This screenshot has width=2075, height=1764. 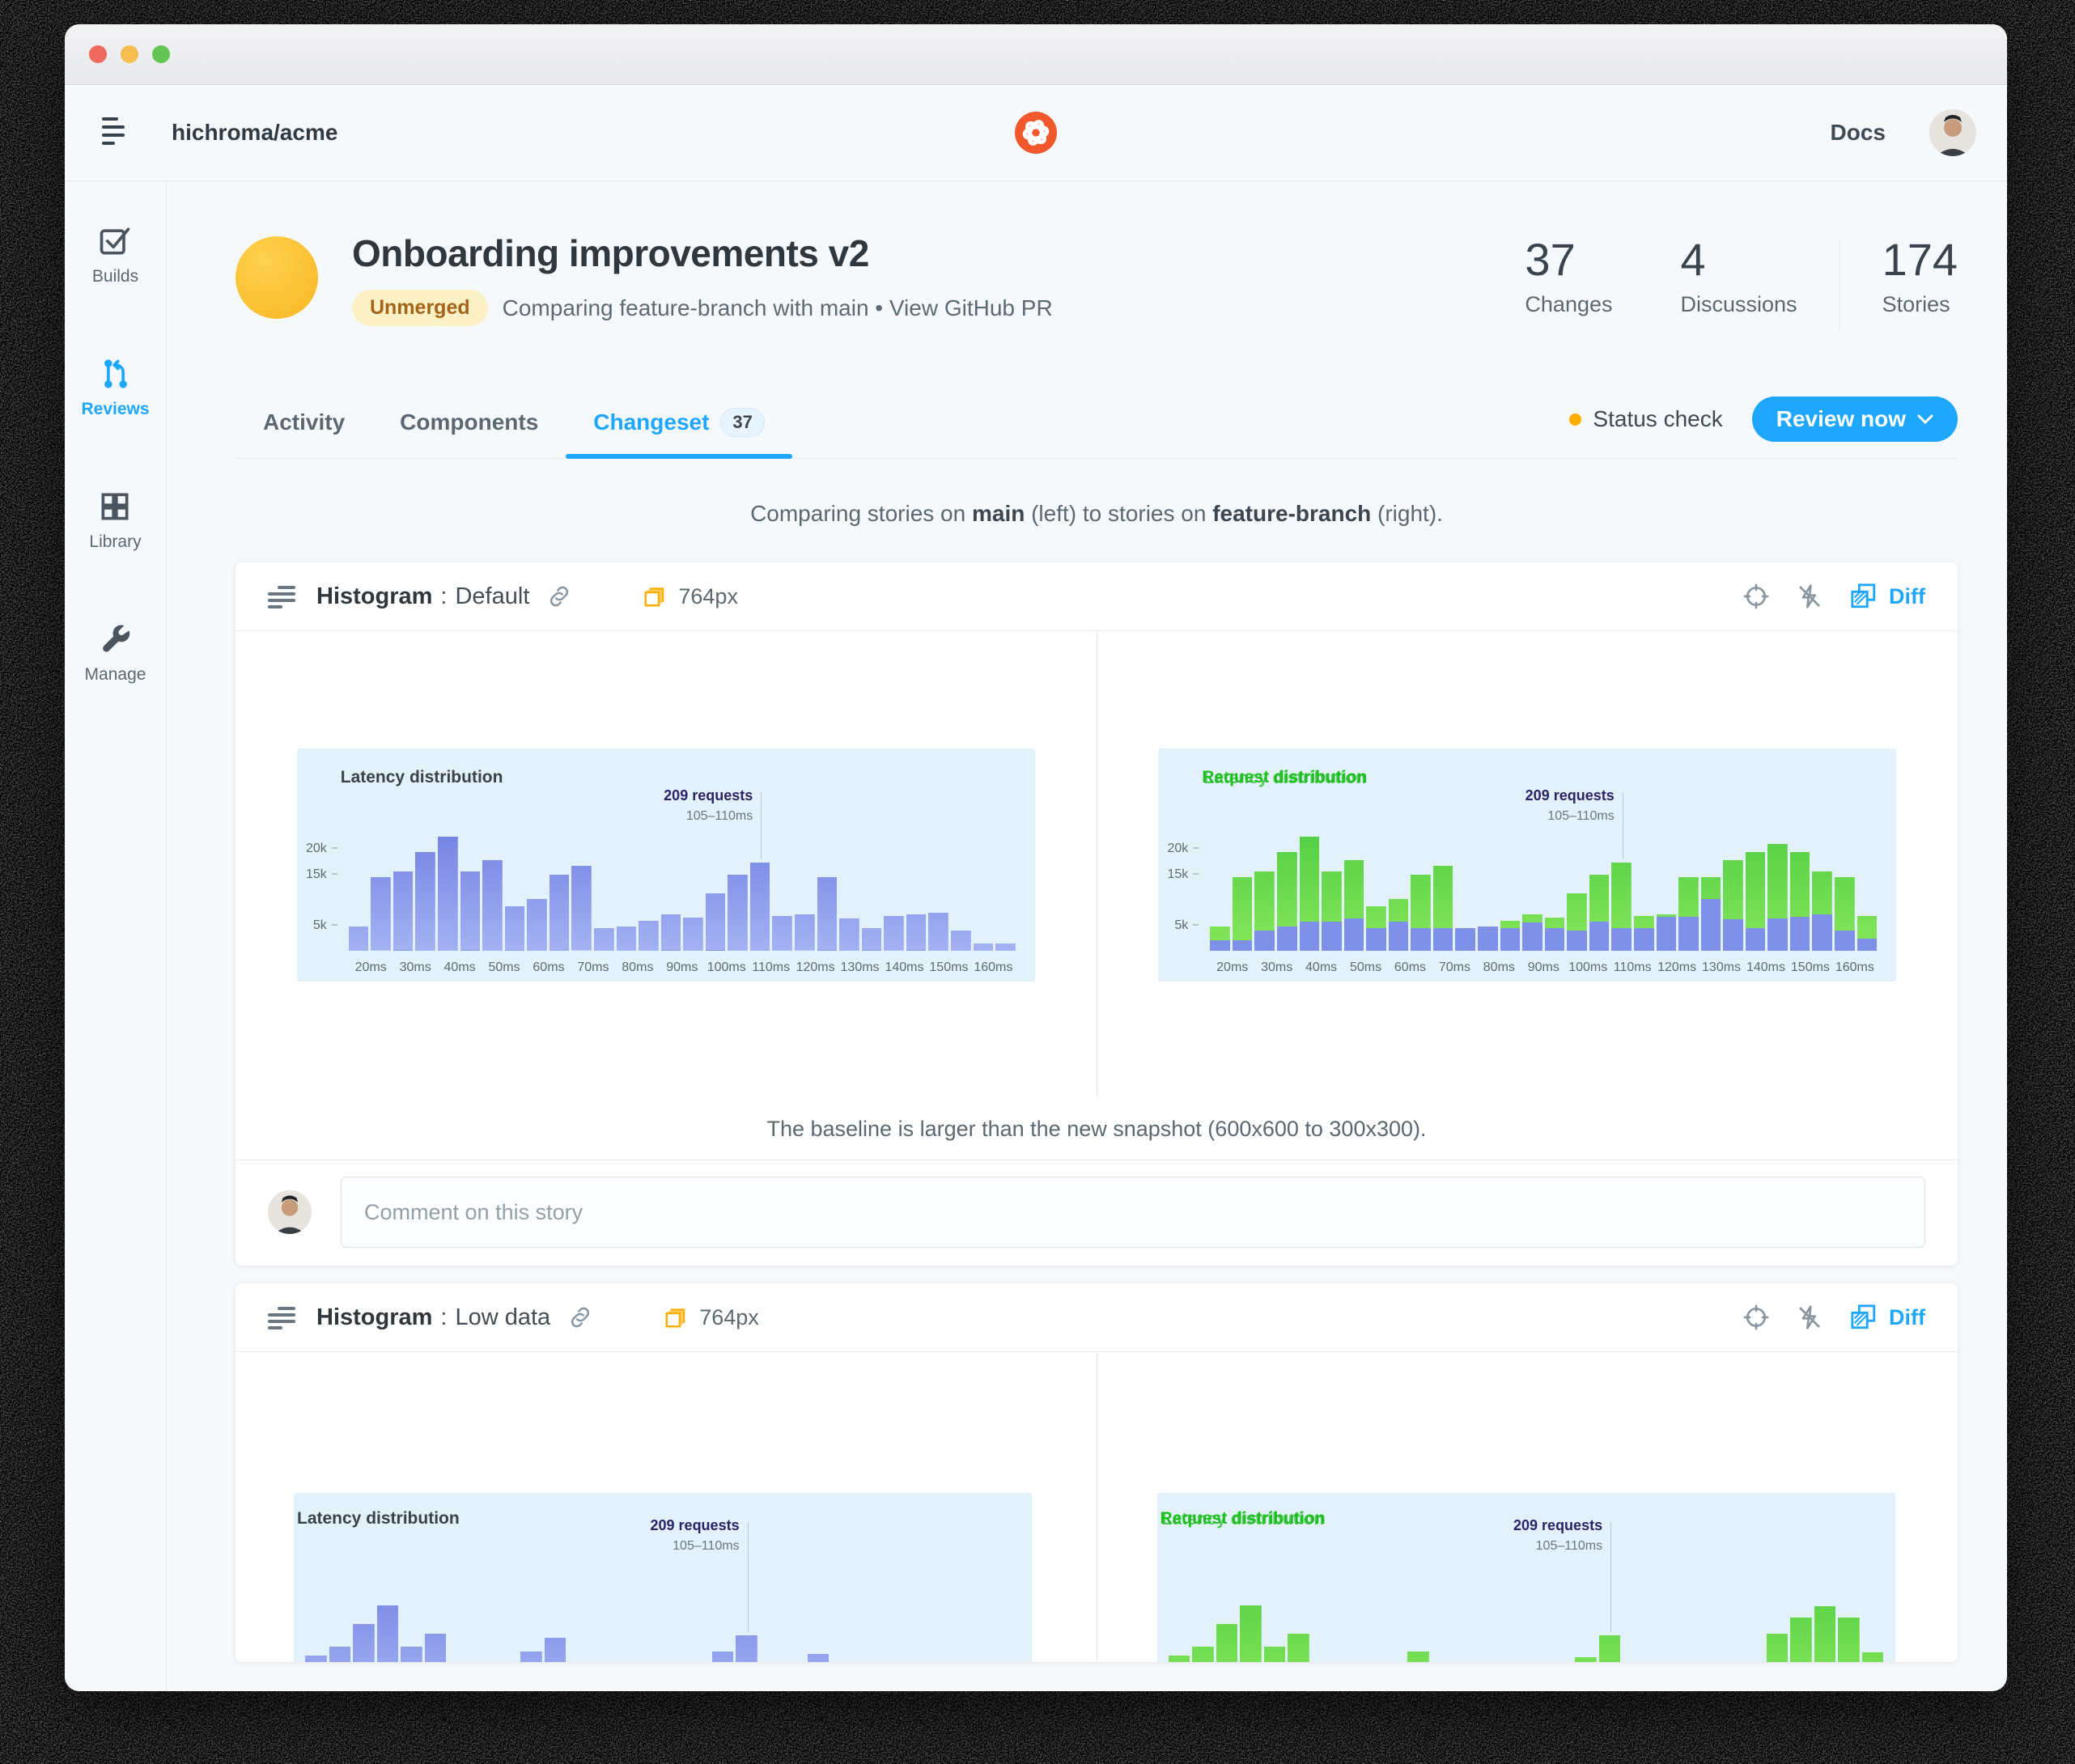 I want to click on sidebar-item-label: Library, so click(x=115, y=541).